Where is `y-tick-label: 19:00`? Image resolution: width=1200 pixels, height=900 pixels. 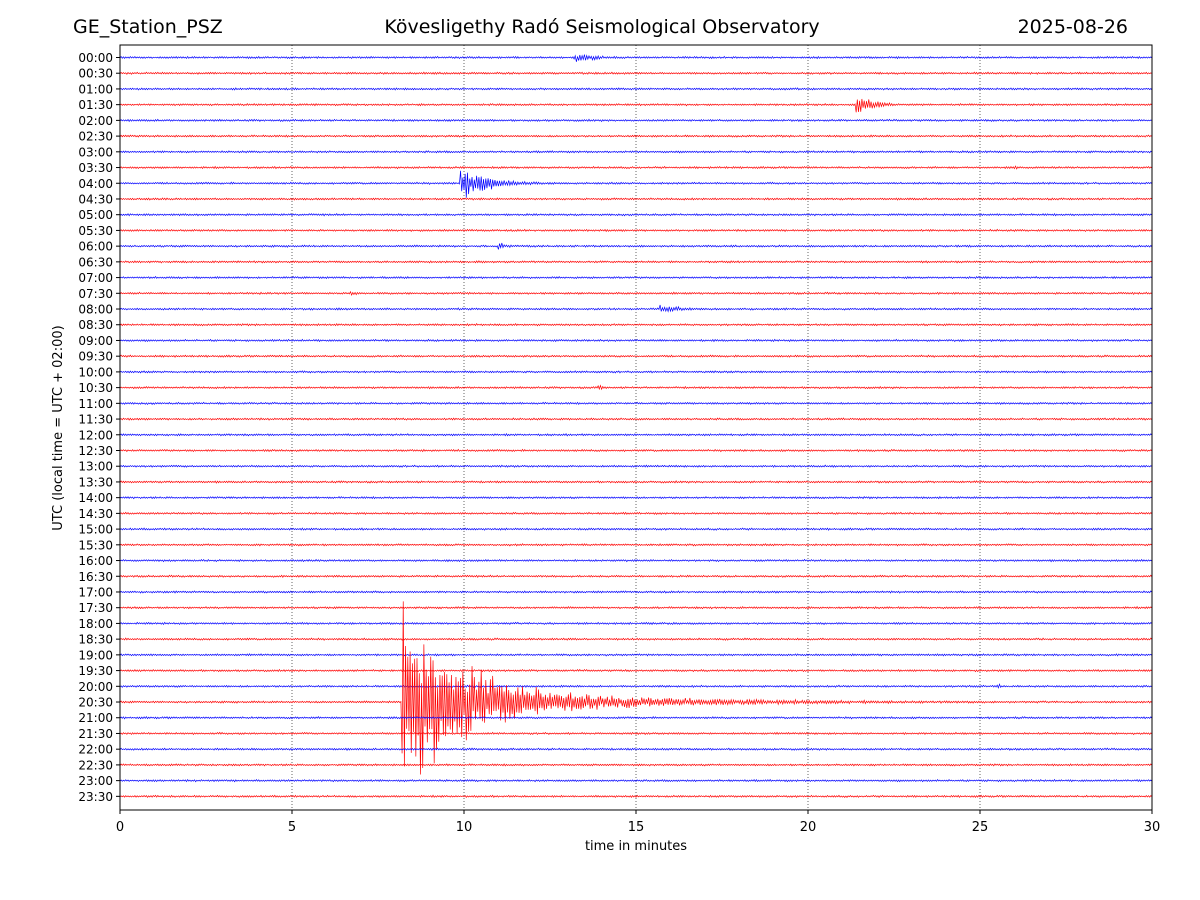
y-tick-label: 19:00 is located at coordinates (95, 655).